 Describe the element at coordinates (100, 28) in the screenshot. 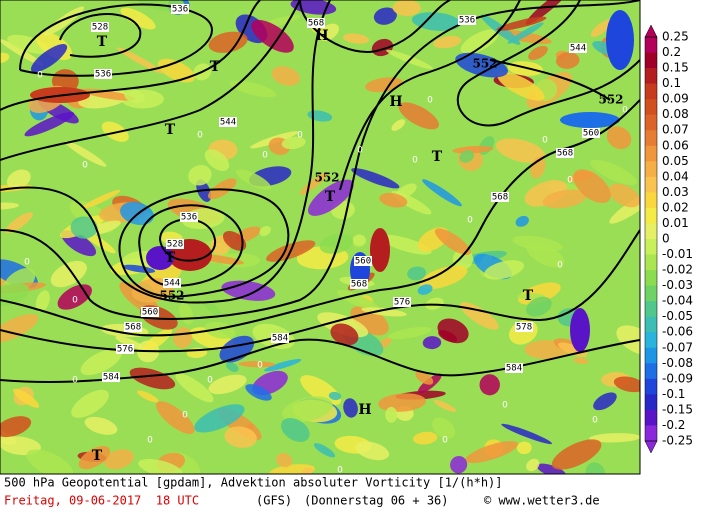

I see `contour-label: 528` at that location.